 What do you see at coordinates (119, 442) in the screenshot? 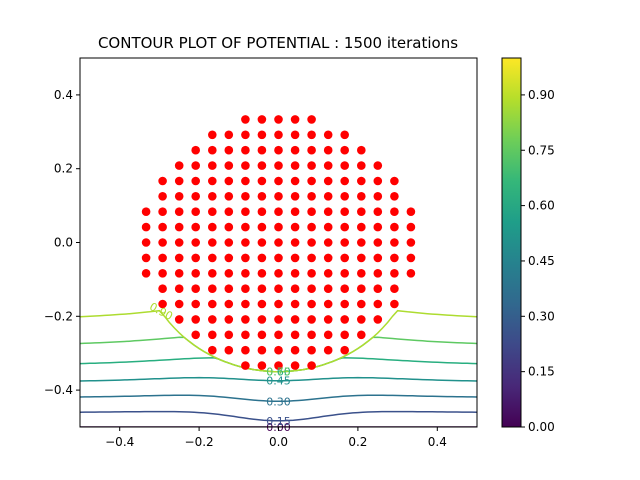
I see `x-tick-label: −0.4` at bounding box center [119, 442].